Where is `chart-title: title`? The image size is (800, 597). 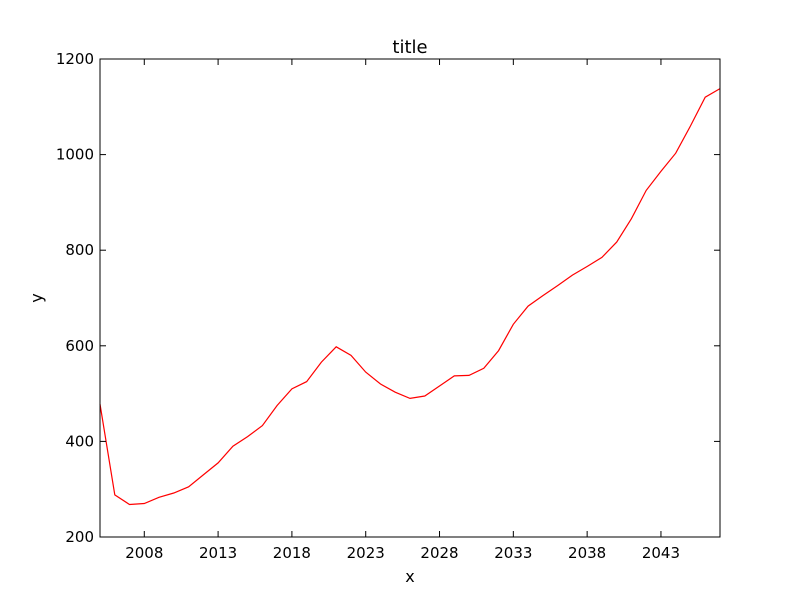 chart-title: title is located at coordinates (409, 47).